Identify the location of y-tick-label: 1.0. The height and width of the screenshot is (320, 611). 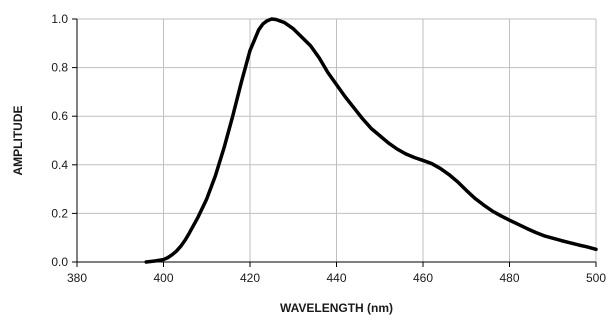
(59, 19).